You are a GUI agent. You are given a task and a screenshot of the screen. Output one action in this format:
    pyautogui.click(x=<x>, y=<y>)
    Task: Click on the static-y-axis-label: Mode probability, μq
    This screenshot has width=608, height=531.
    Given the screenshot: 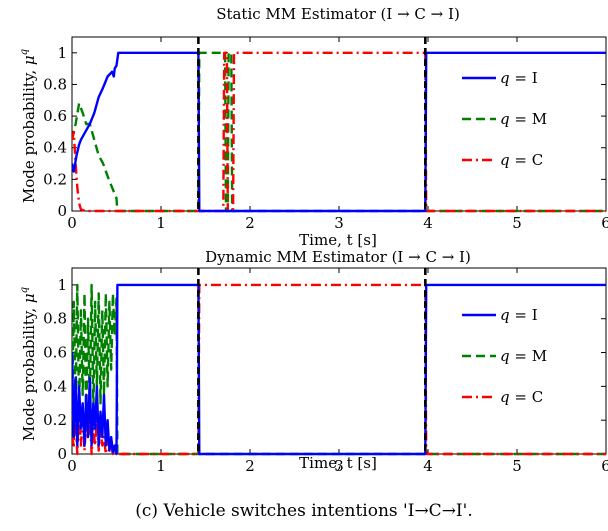 What is the action you would take?
    pyautogui.click(x=28, y=126)
    